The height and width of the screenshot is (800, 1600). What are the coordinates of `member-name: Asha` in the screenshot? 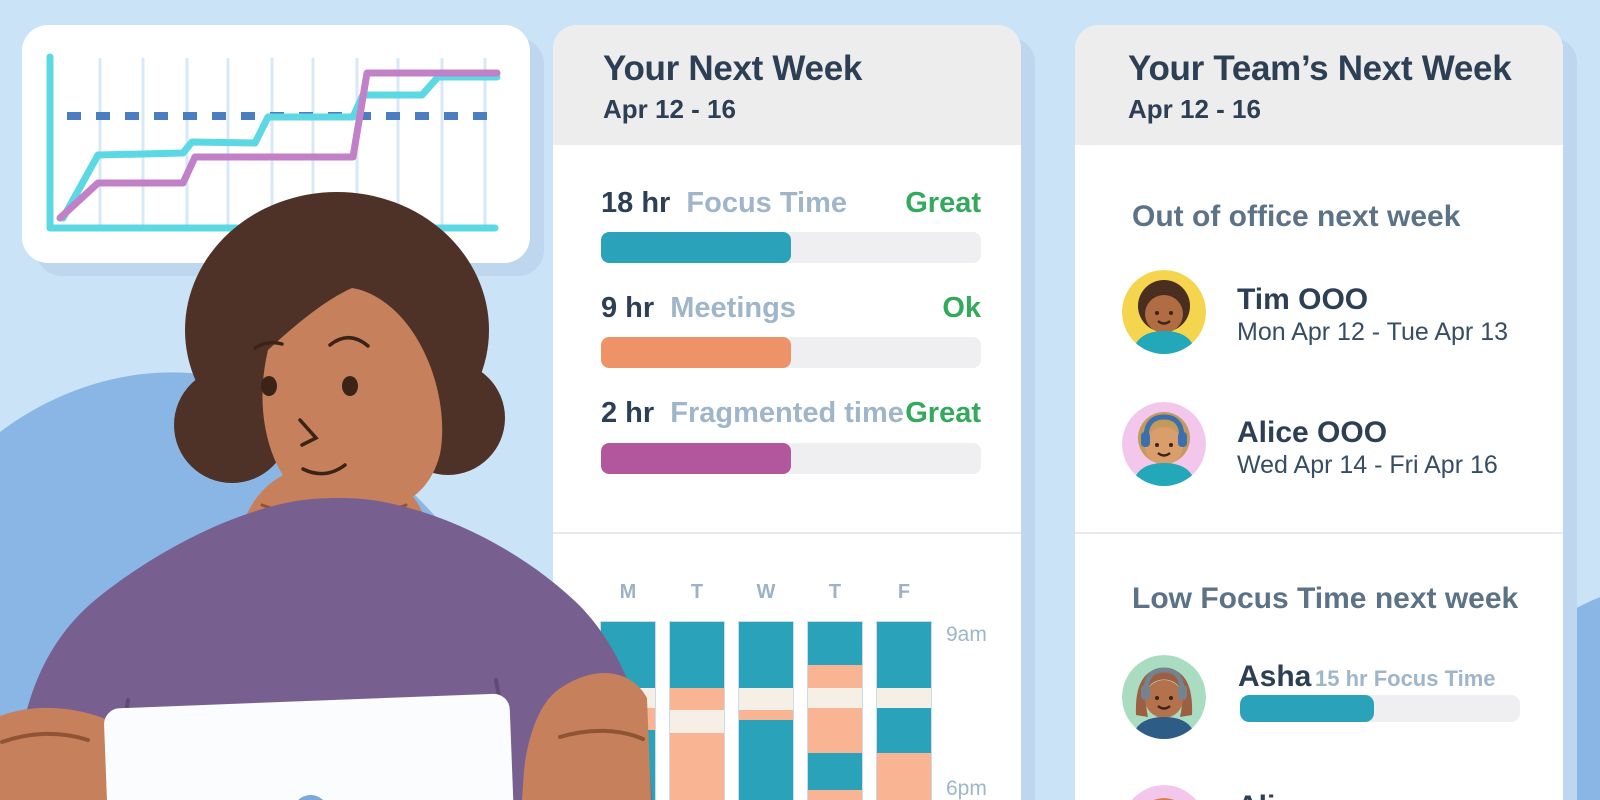 It's located at (1275, 676).